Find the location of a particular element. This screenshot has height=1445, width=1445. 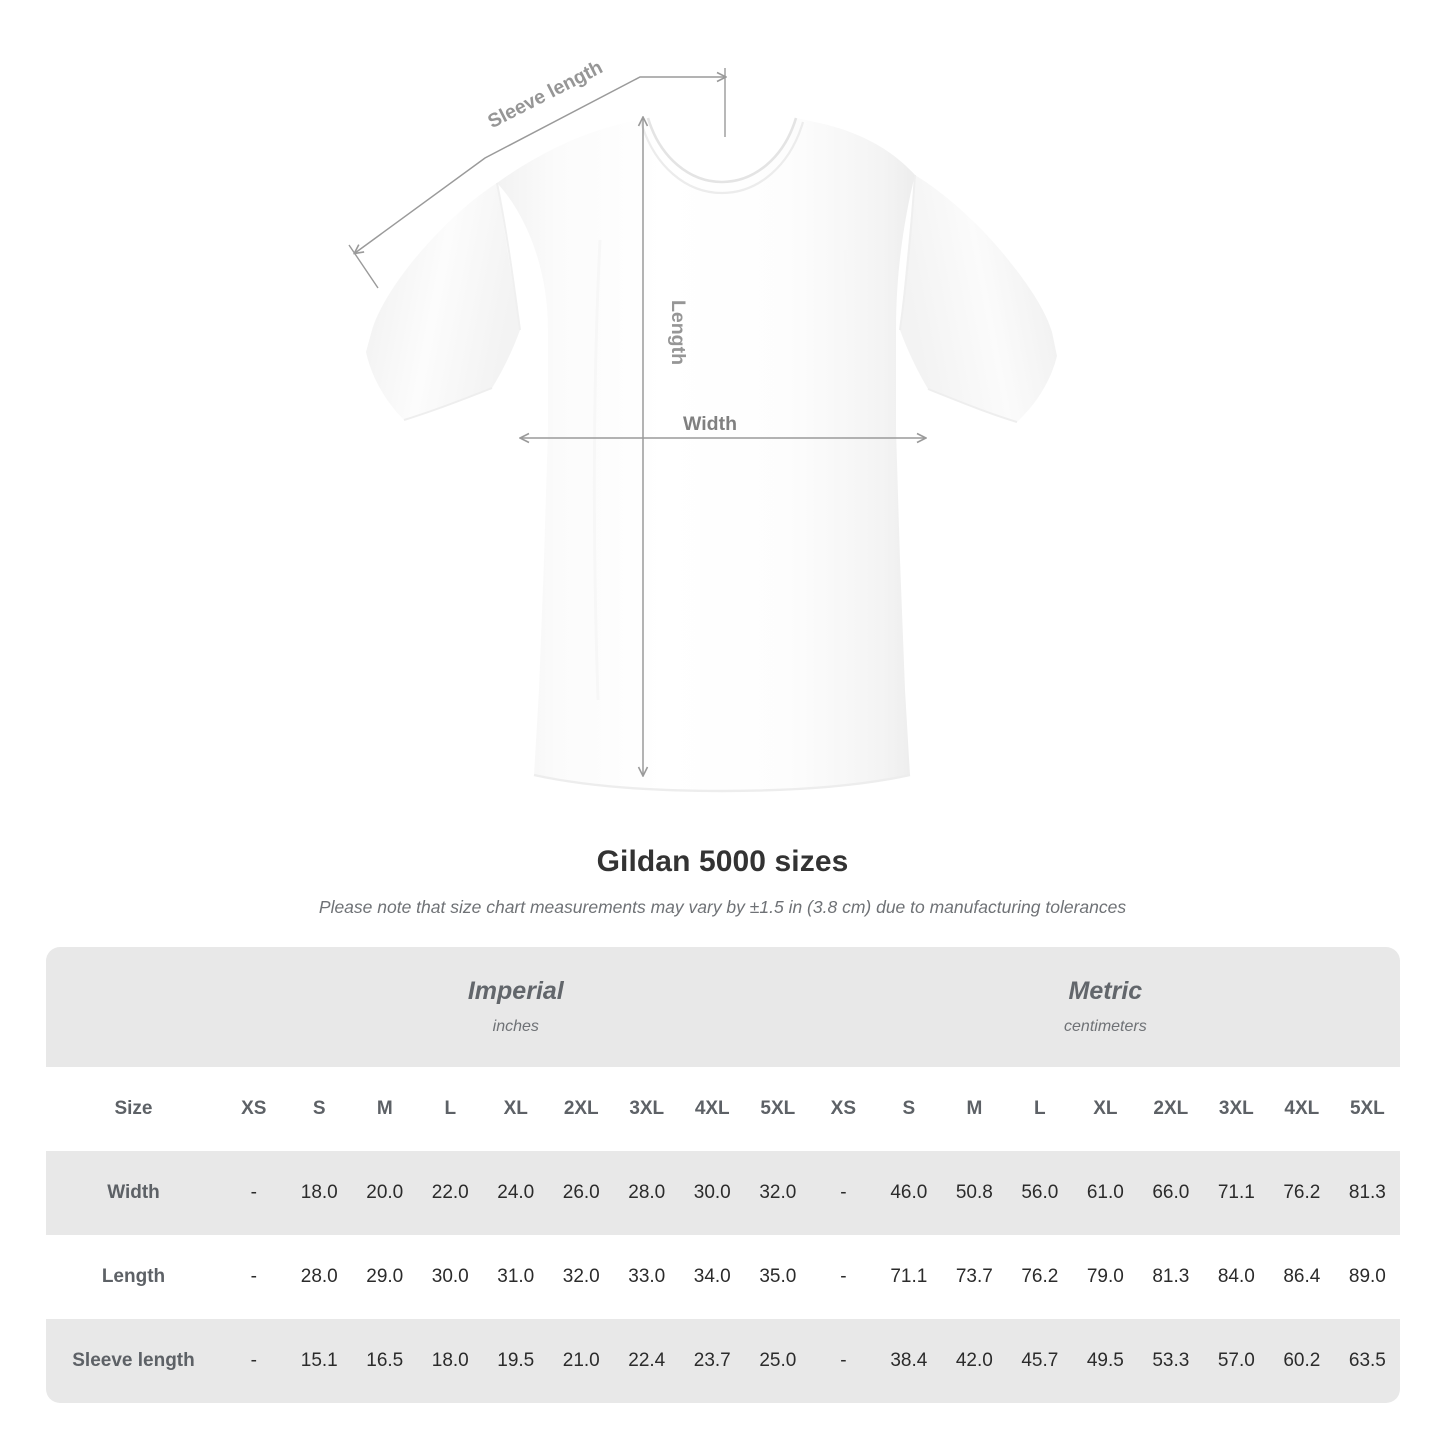

unit-band-spacer is located at coordinates (133, 1007).